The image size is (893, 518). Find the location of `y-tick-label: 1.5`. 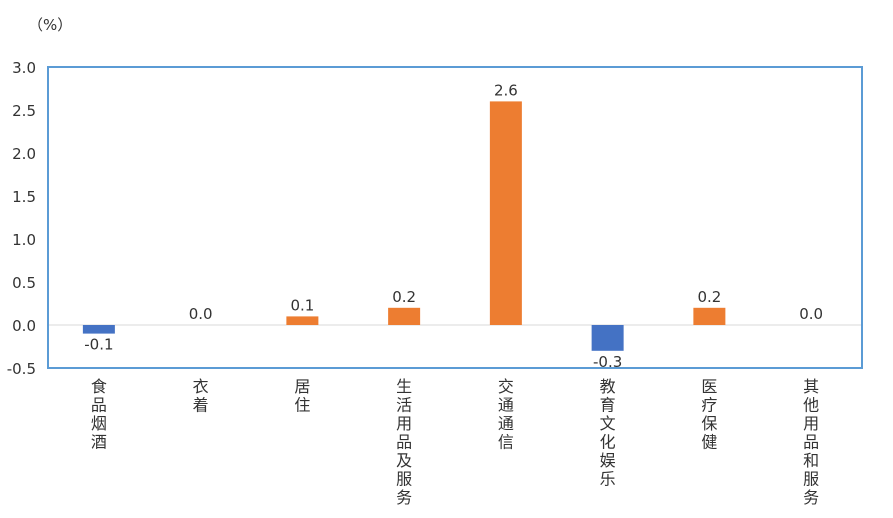

y-tick-label: 1.5 is located at coordinates (24, 197).